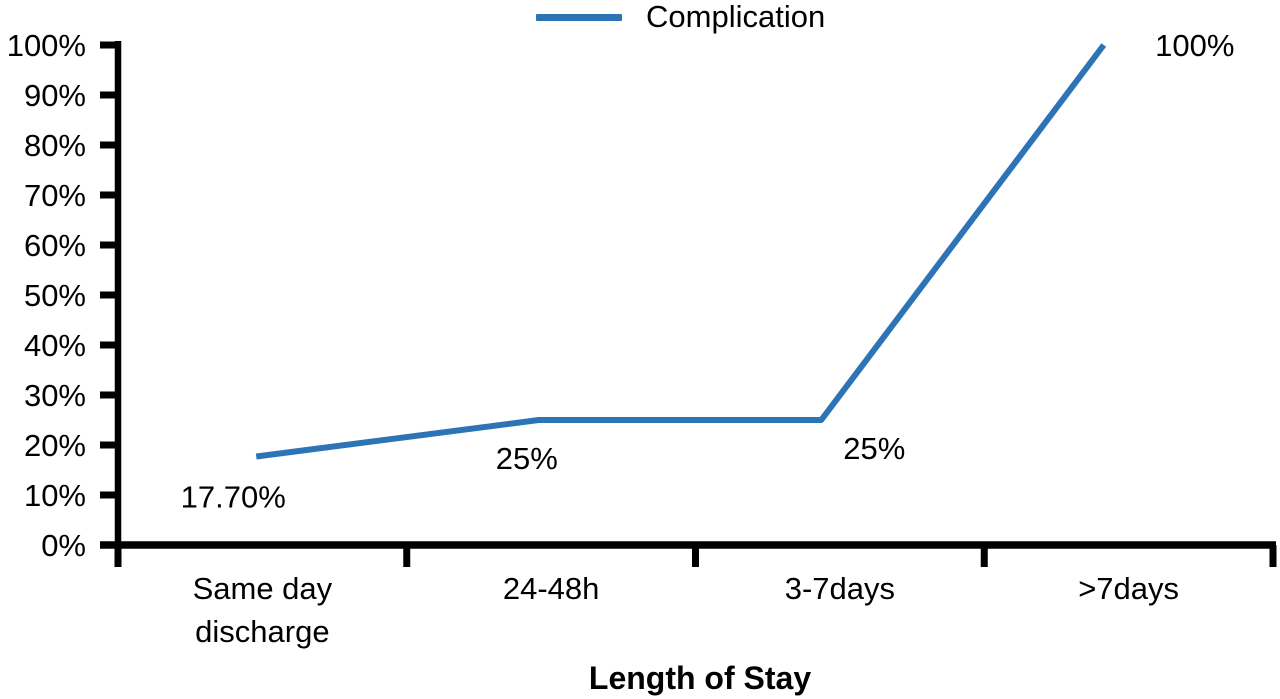 Image resolution: width=1280 pixels, height=699 pixels. Describe the element at coordinates (55, 245) in the screenshot. I see `y-tick-label: 60%` at that location.